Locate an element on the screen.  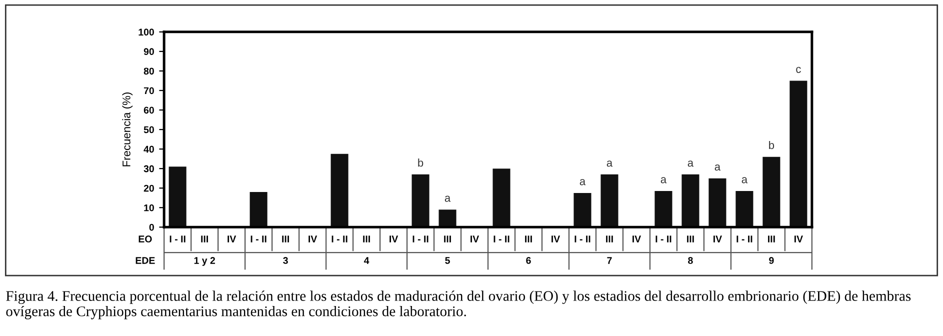
y-tick-label: 50 is located at coordinates (149, 130).